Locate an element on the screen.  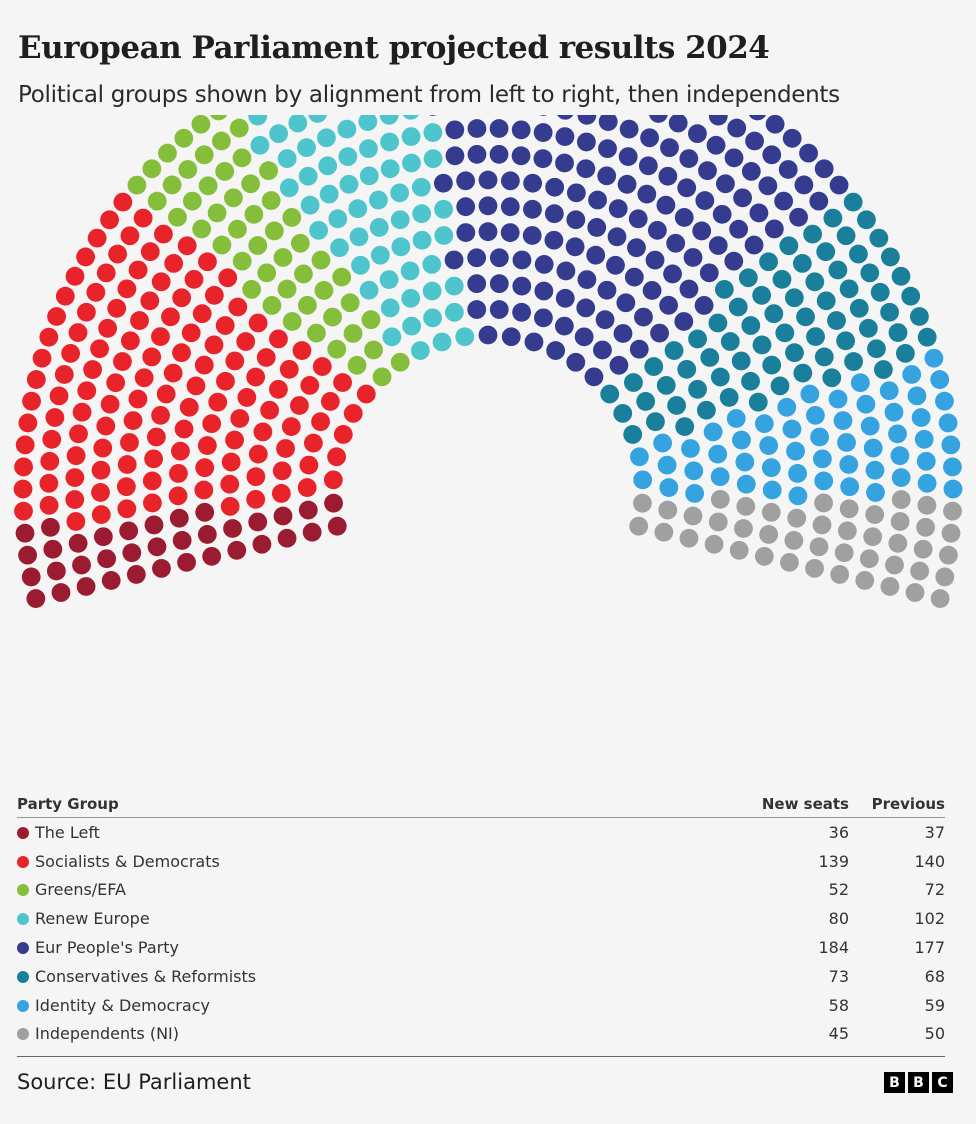
source-note: Source: EU Parliament is located at coordinates (134, 1082).